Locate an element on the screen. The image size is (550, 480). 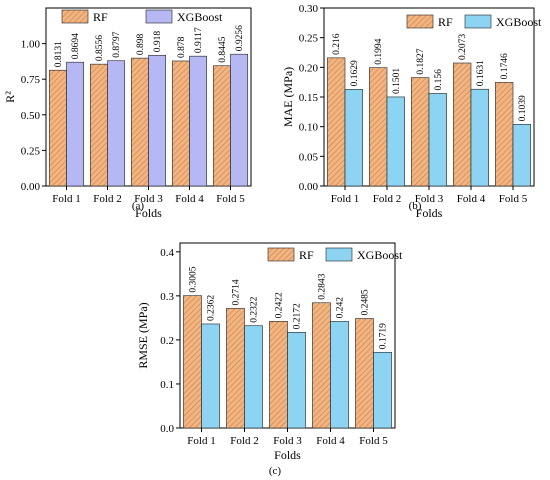
y-tick-label: 1.00 is located at coordinates (31, 45).